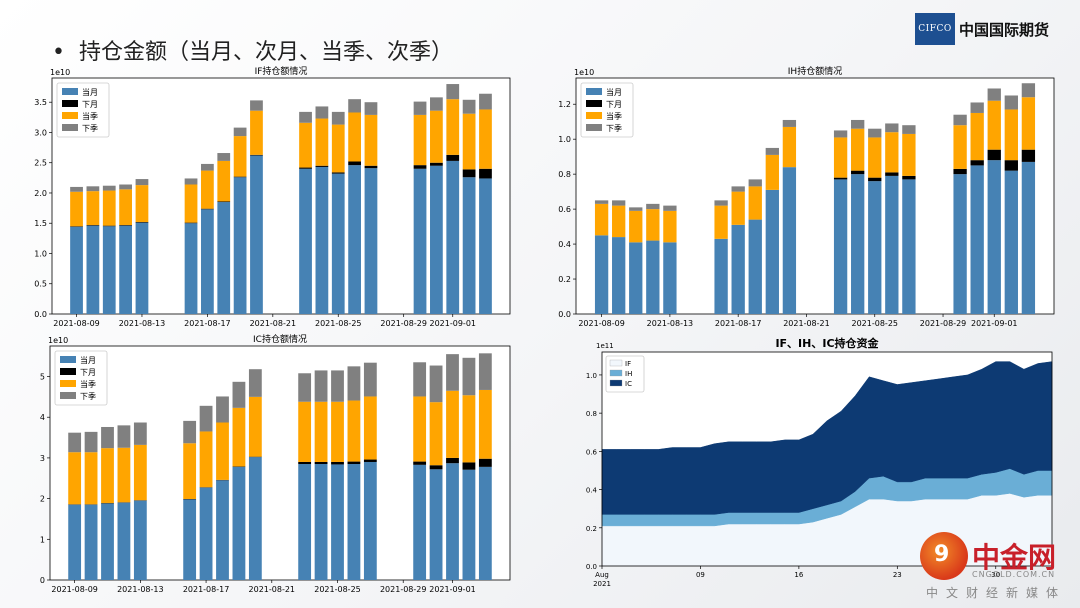  What do you see at coordinates (1014, 557) in the screenshot?
I see `watermark-name: 中金网` at bounding box center [1014, 557].